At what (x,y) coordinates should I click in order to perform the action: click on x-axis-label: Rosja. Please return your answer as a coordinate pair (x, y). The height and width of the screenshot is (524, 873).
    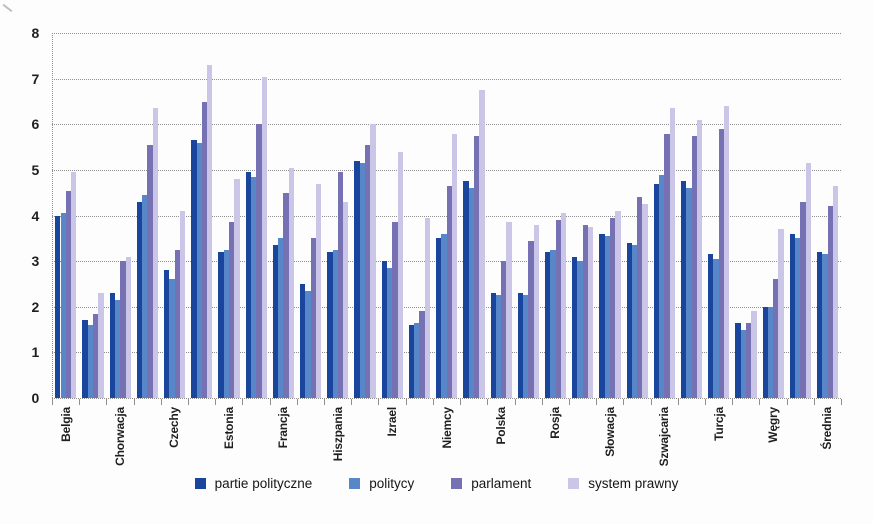
    Looking at the image, I should click on (555, 423).